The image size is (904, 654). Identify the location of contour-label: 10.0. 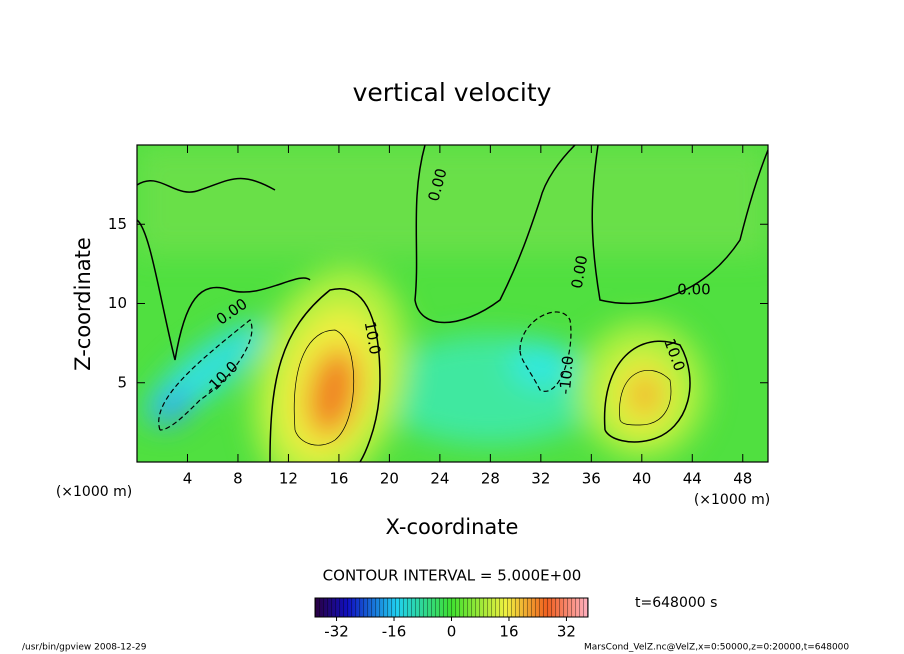
(373, 338).